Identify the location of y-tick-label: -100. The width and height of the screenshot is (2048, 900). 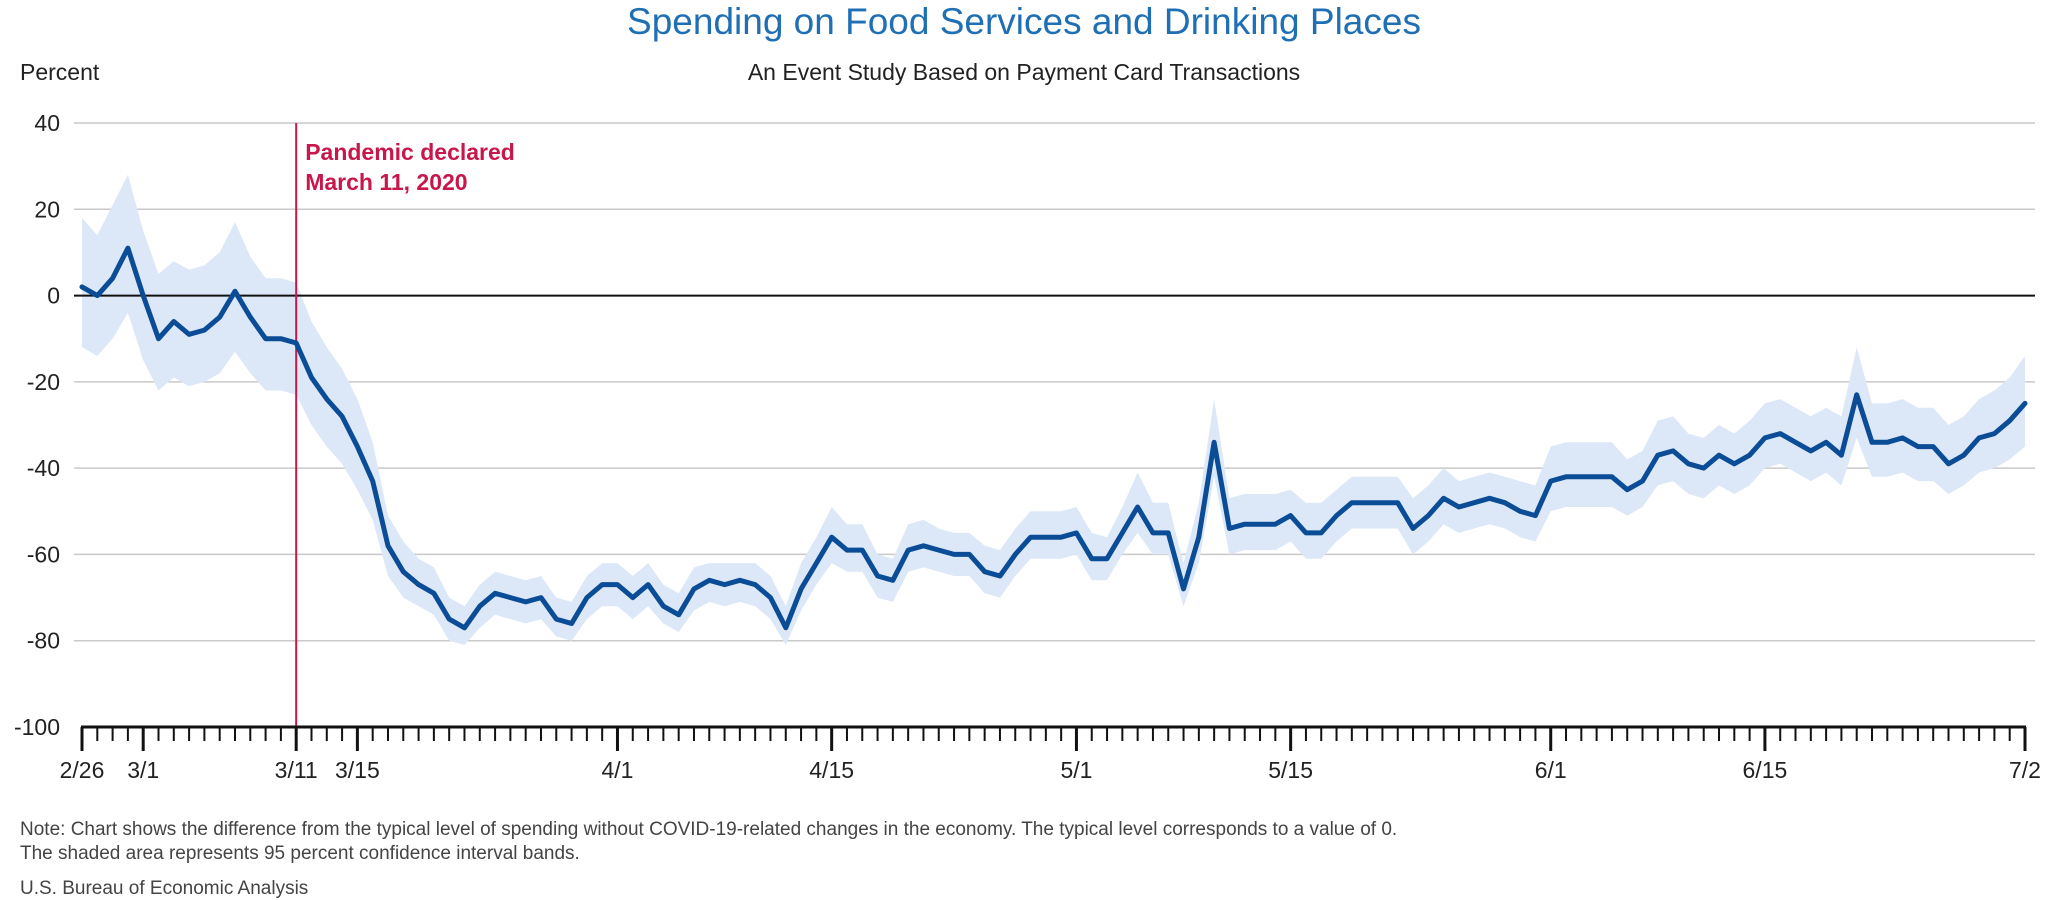
(37, 727).